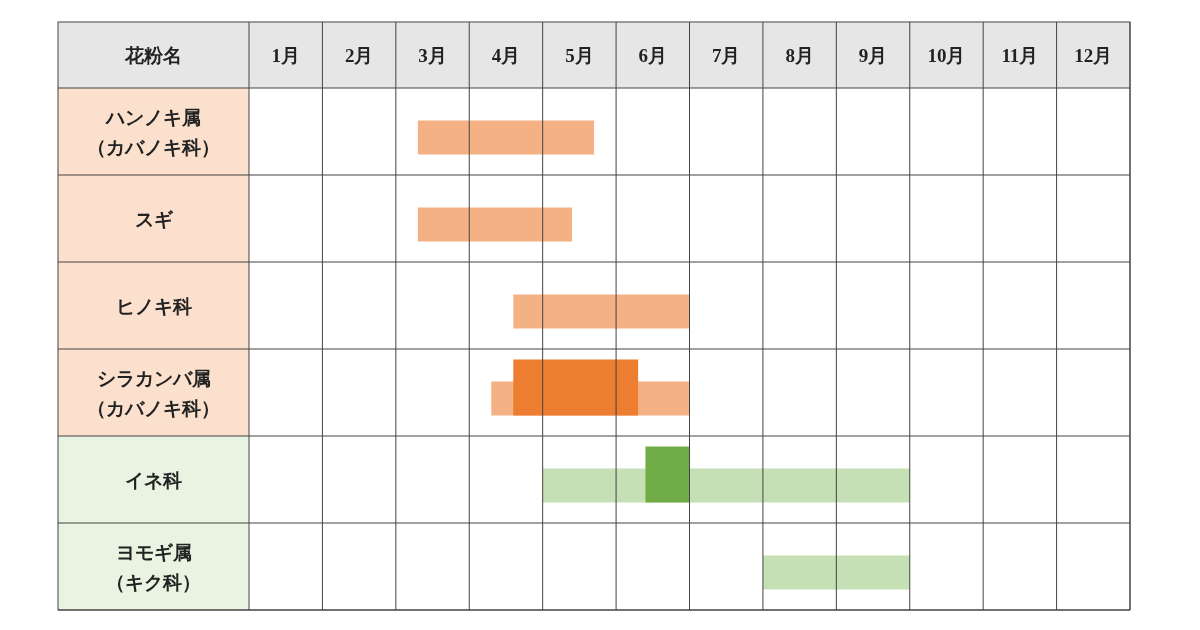 Image resolution: width=1200 pixels, height=630 pixels. What do you see at coordinates (285, 55) in the screenshot?
I see `x-tick-label: 1月` at bounding box center [285, 55].